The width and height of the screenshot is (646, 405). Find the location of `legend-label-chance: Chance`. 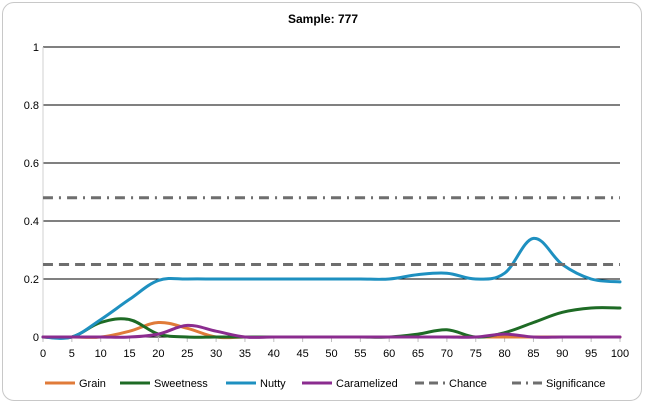

legend-label-chance: Chance is located at coordinates (468, 384).